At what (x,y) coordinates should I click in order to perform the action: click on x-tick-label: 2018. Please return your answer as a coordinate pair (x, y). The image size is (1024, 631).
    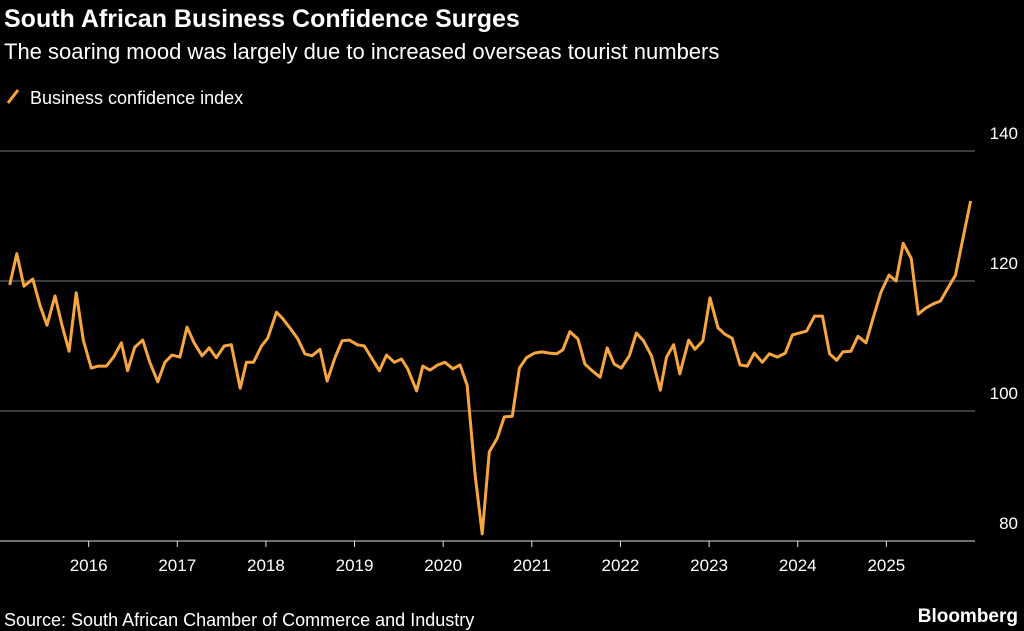
    Looking at the image, I should click on (266, 565).